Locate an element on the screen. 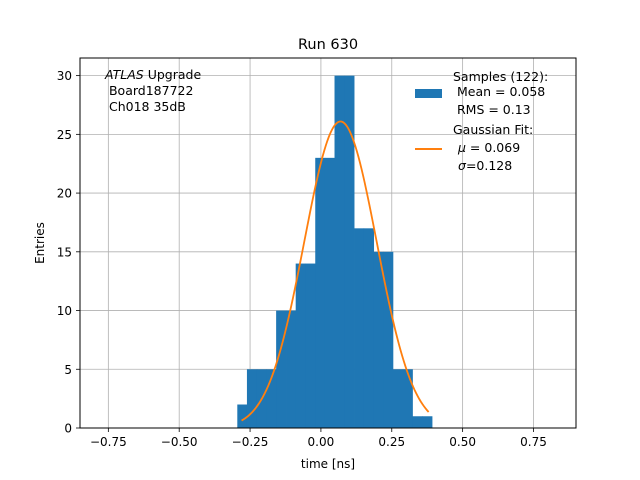 The image size is (640, 480). x-tick-label: −0.50 is located at coordinates (179, 442).